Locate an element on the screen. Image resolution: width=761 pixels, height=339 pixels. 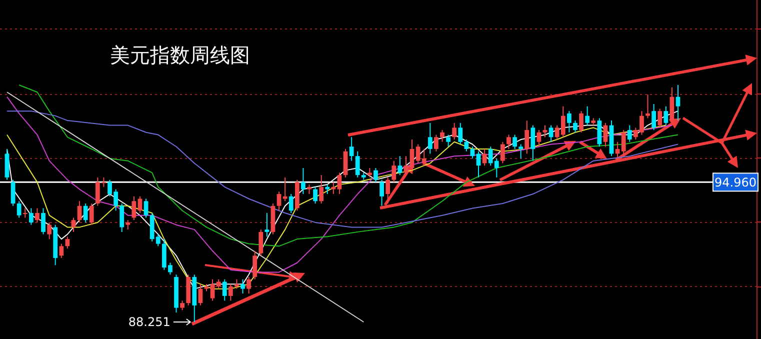
annotation: 88.251 is located at coordinates (149, 322).